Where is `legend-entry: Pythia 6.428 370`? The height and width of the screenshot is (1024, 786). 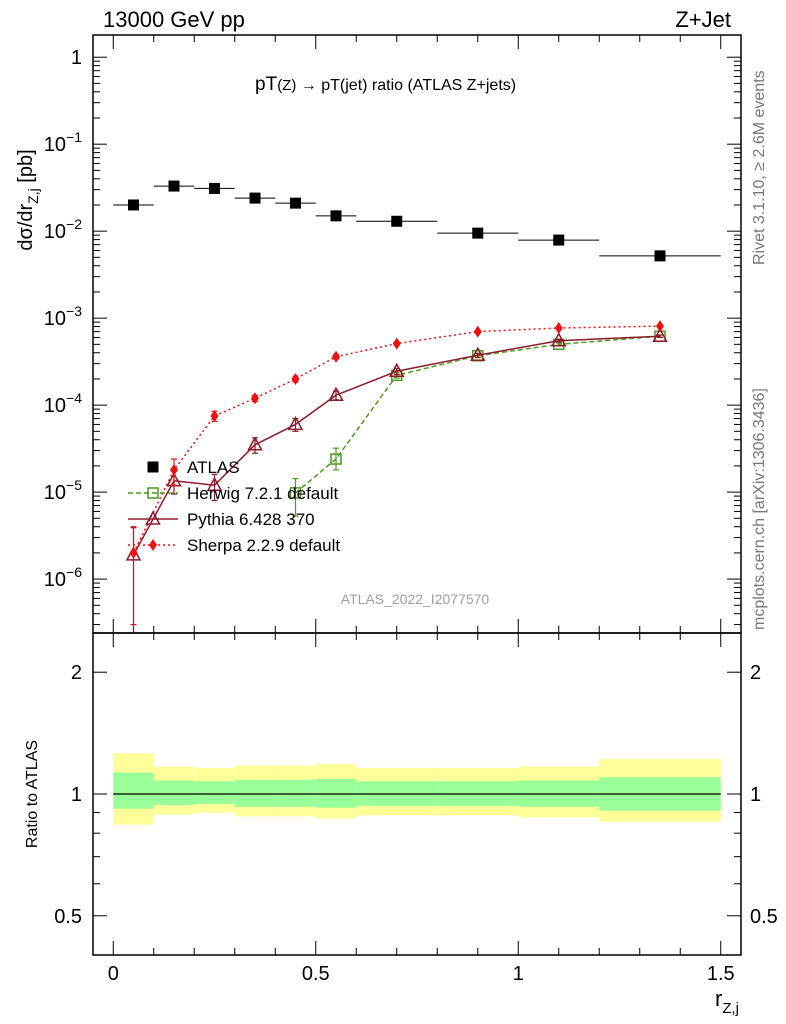 legend-entry: Pythia 6.428 370 is located at coordinates (221, 519).